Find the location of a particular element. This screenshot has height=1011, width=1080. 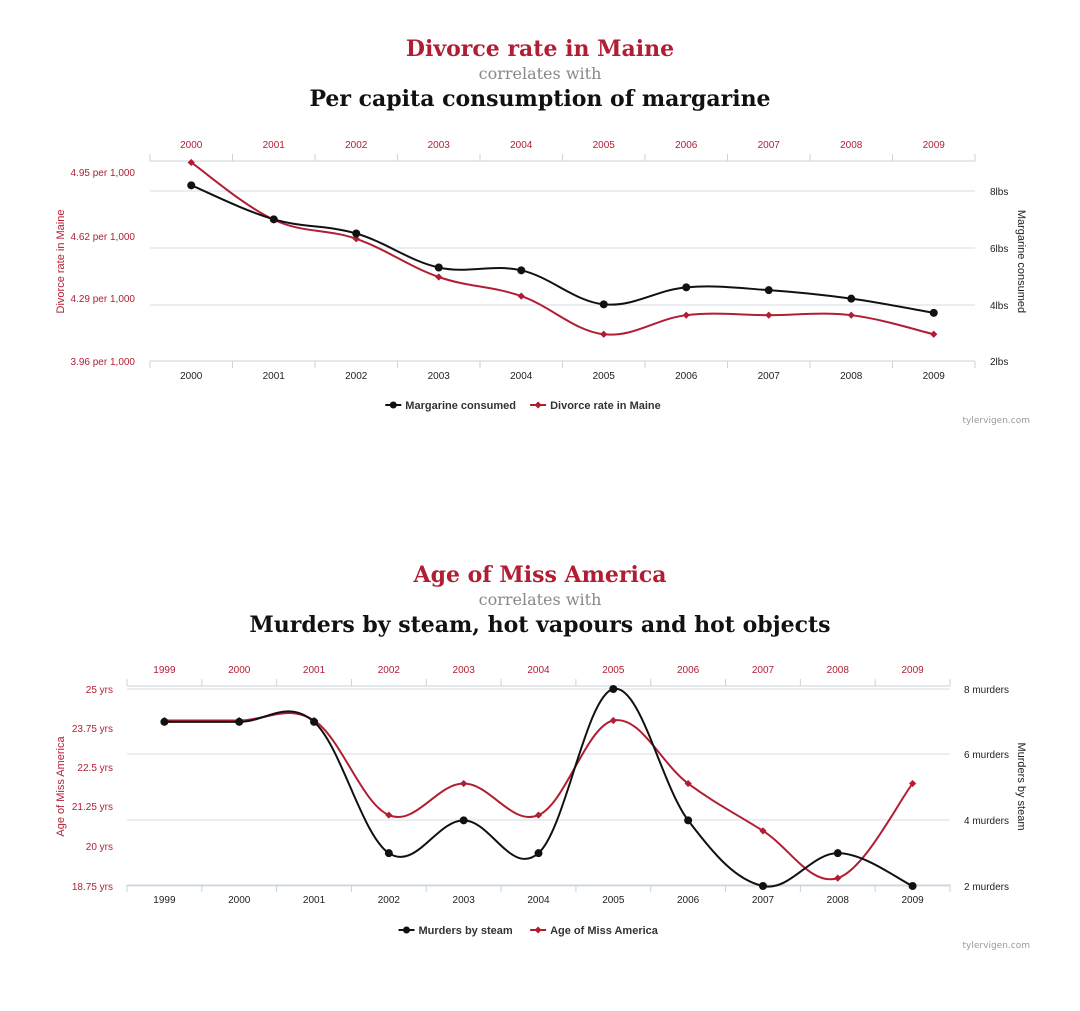

x-tick-label-bottom: 1999 is located at coordinates (164, 900).